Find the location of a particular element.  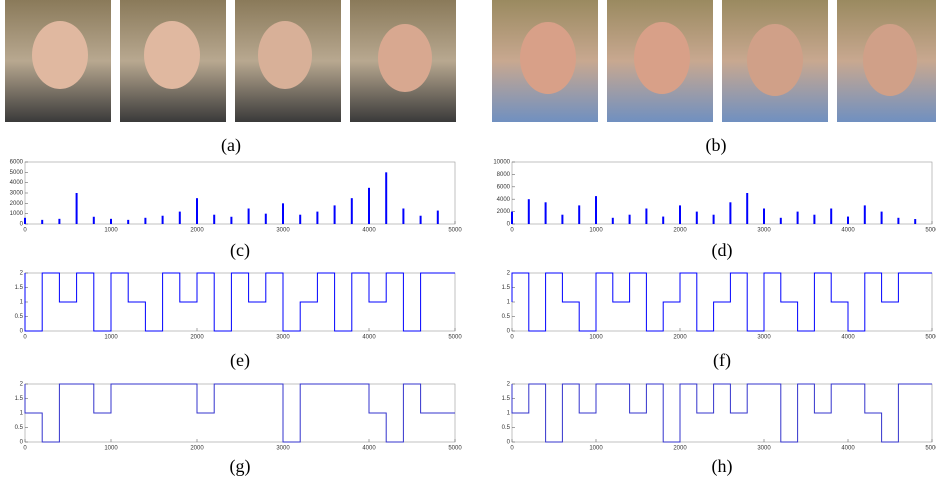

photo-strip-a is located at coordinates (230, 61).